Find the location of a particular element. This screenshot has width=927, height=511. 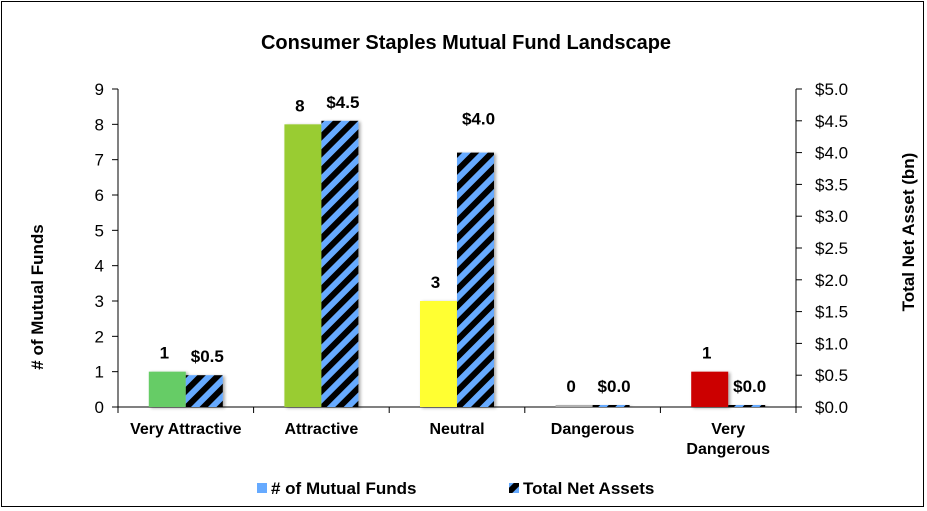

y-tick-label: 8 is located at coordinates (99, 124).